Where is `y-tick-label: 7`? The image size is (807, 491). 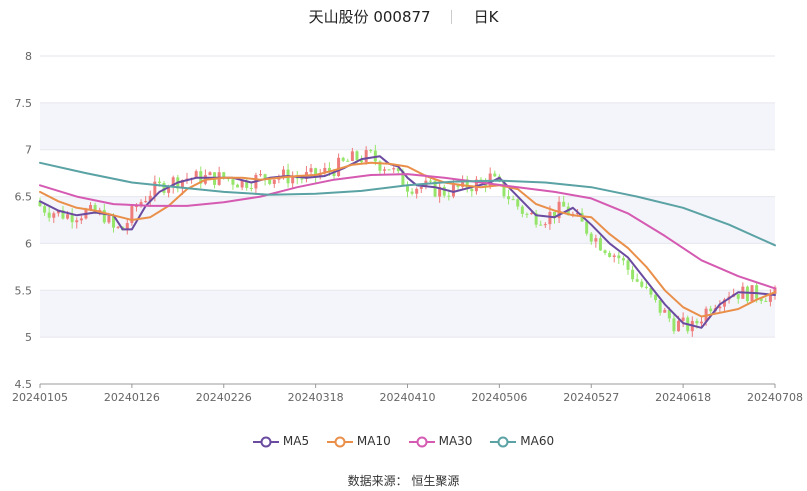
y-tick-label: 7 is located at coordinates (28, 150).